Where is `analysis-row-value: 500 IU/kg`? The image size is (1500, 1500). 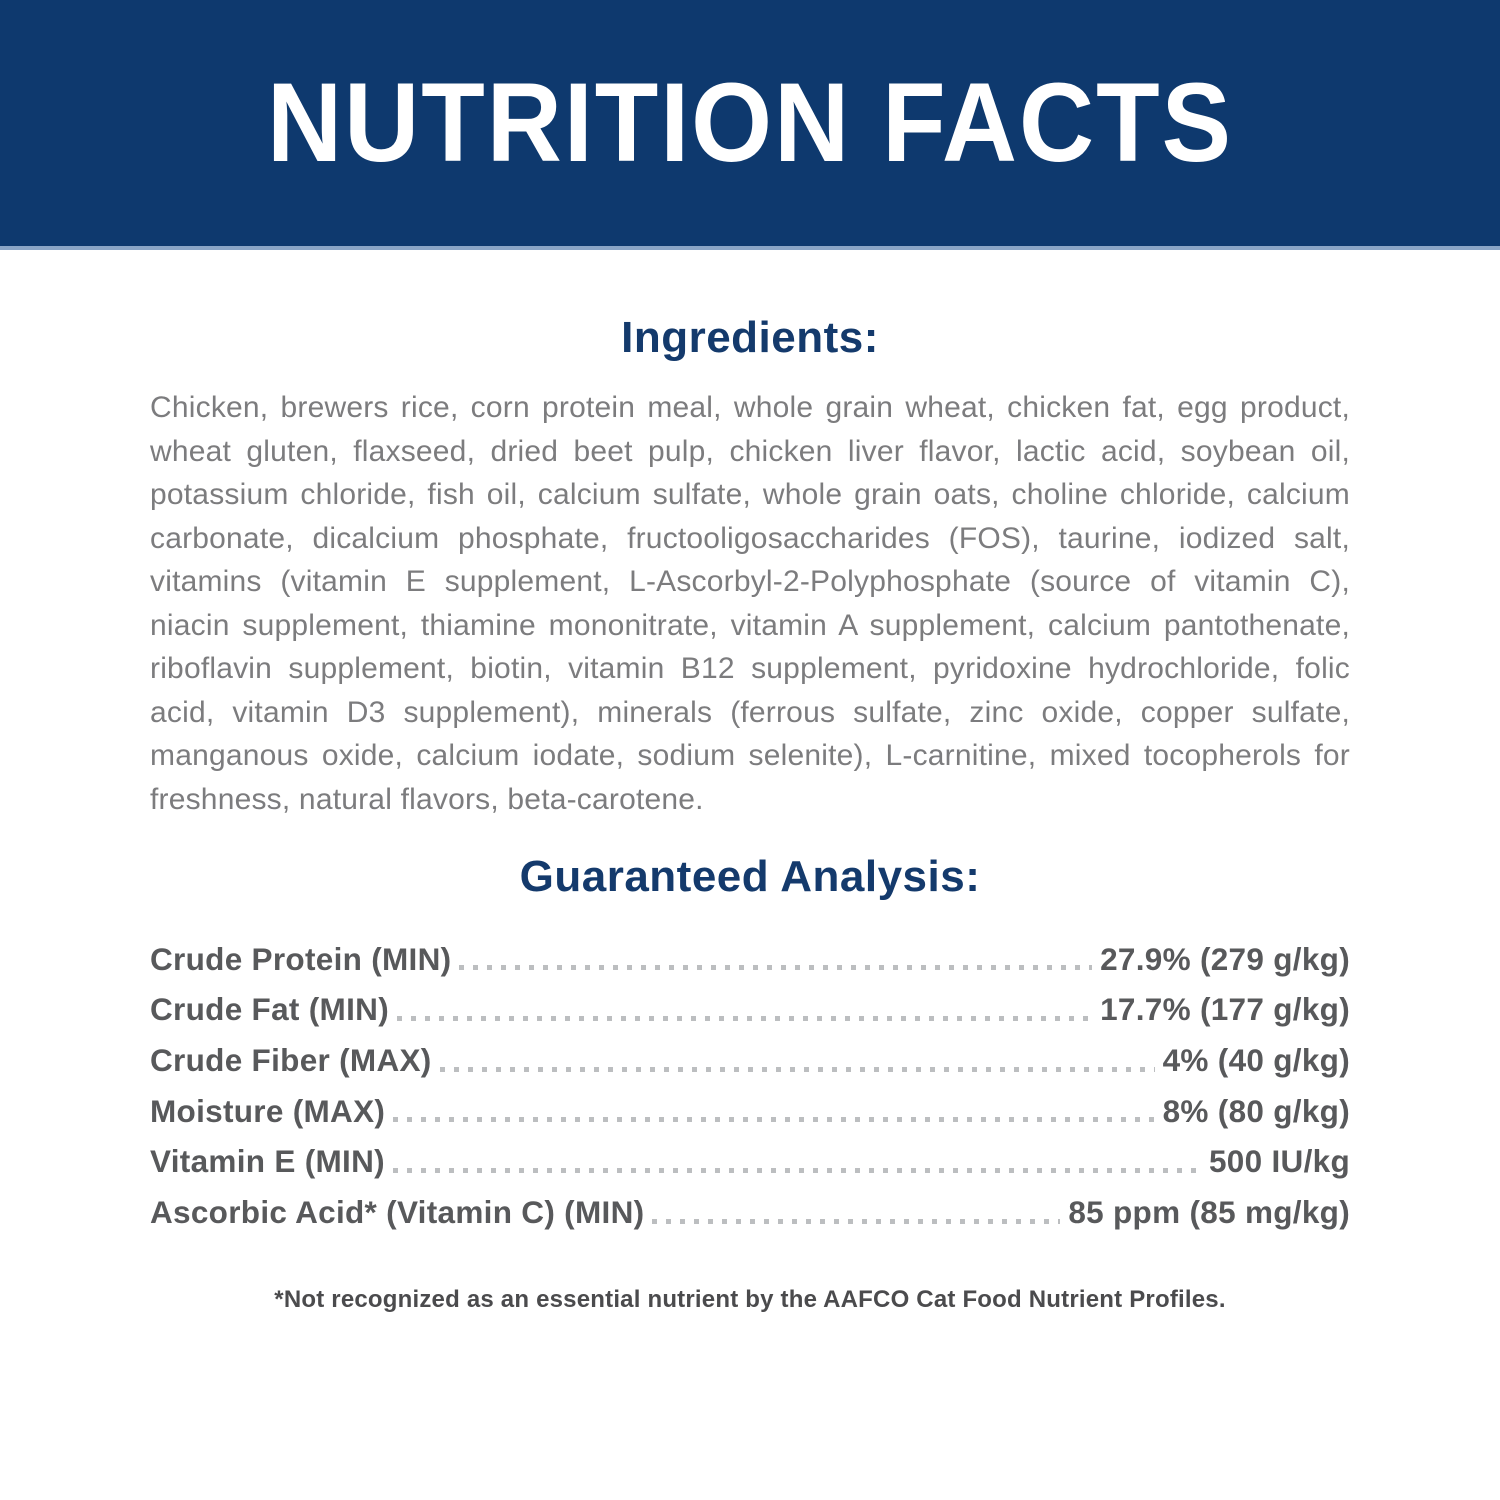
analysis-row-value: 500 IU/kg is located at coordinates (1279, 1161).